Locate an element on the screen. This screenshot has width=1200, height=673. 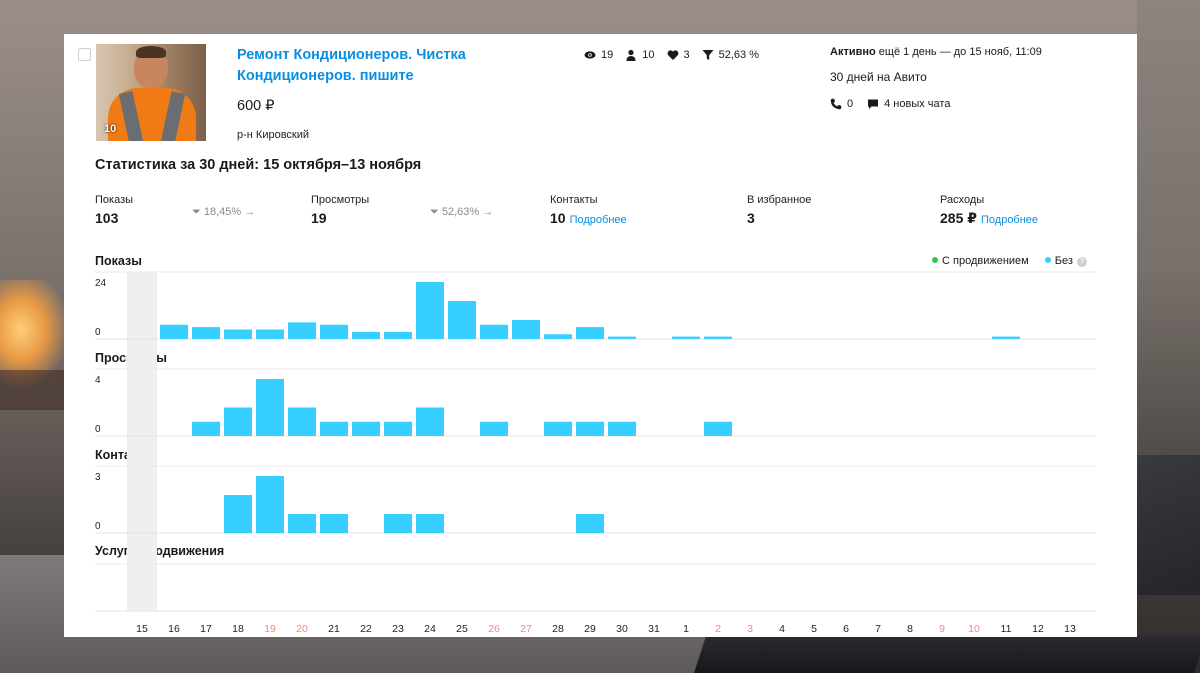
chart-legend: С продвижением Без? is located at coordinates (1009, 261).